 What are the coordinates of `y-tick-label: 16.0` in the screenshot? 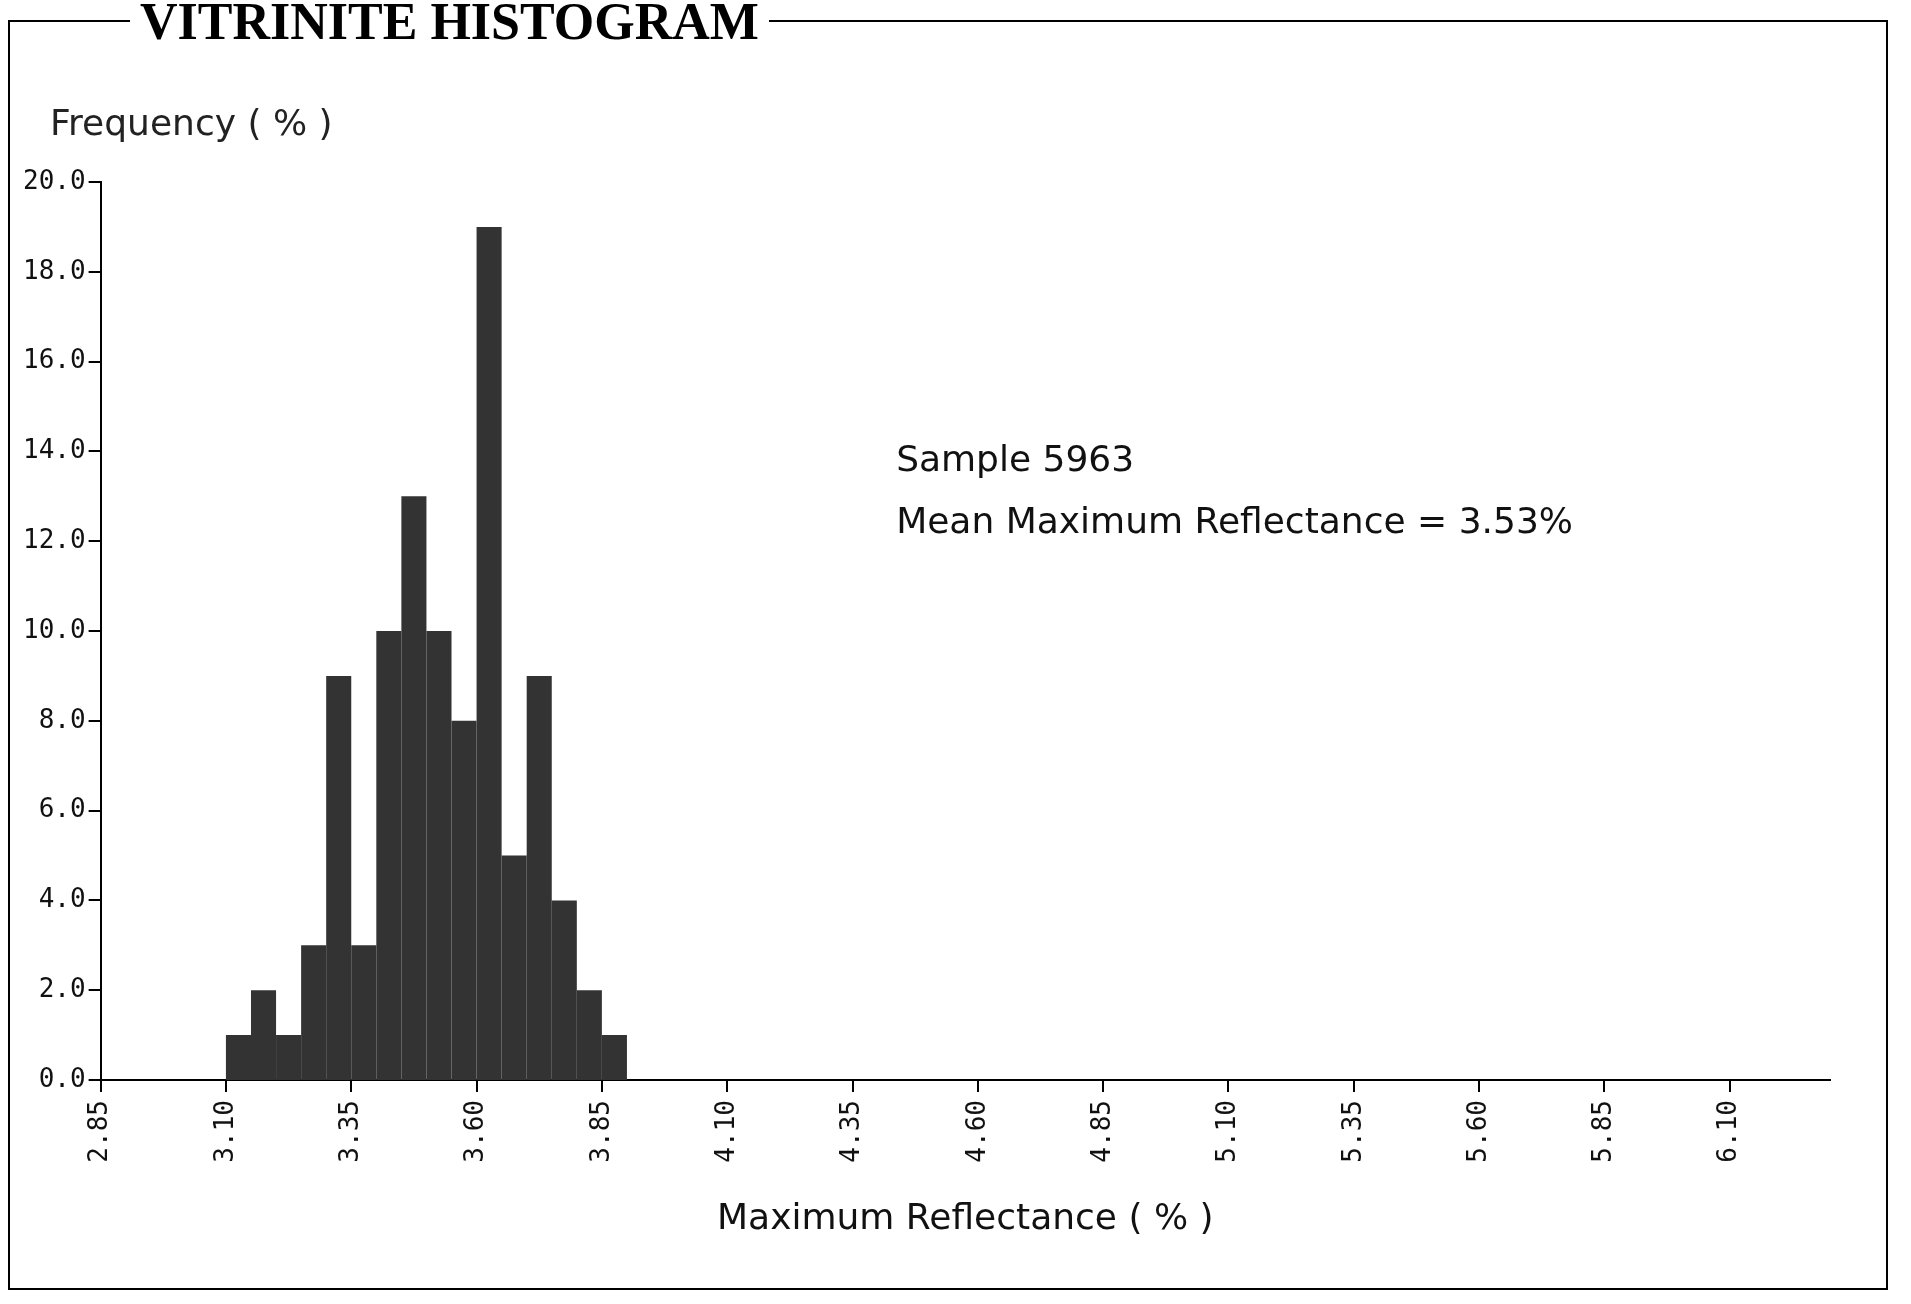 It's located at (54, 359).